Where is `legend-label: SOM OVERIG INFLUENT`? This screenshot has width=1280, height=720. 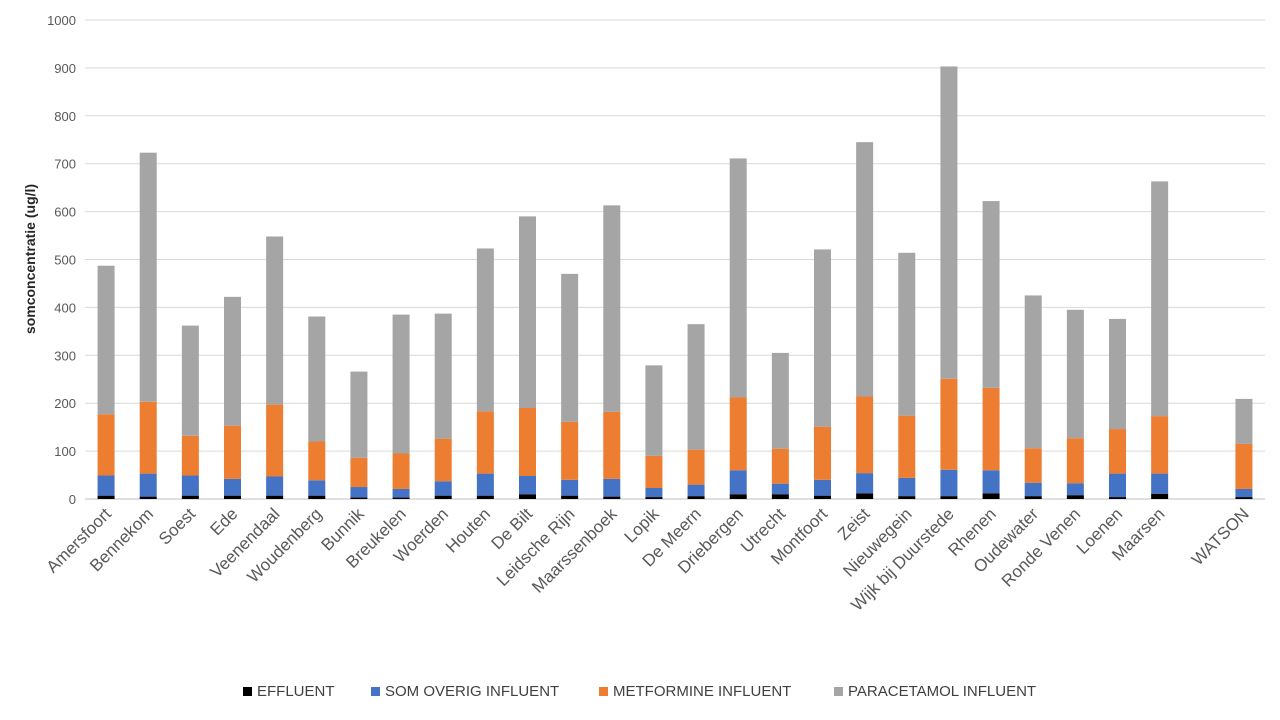 legend-label: SOM OVERIG INFLUENT is located at coordinates (472, 691).